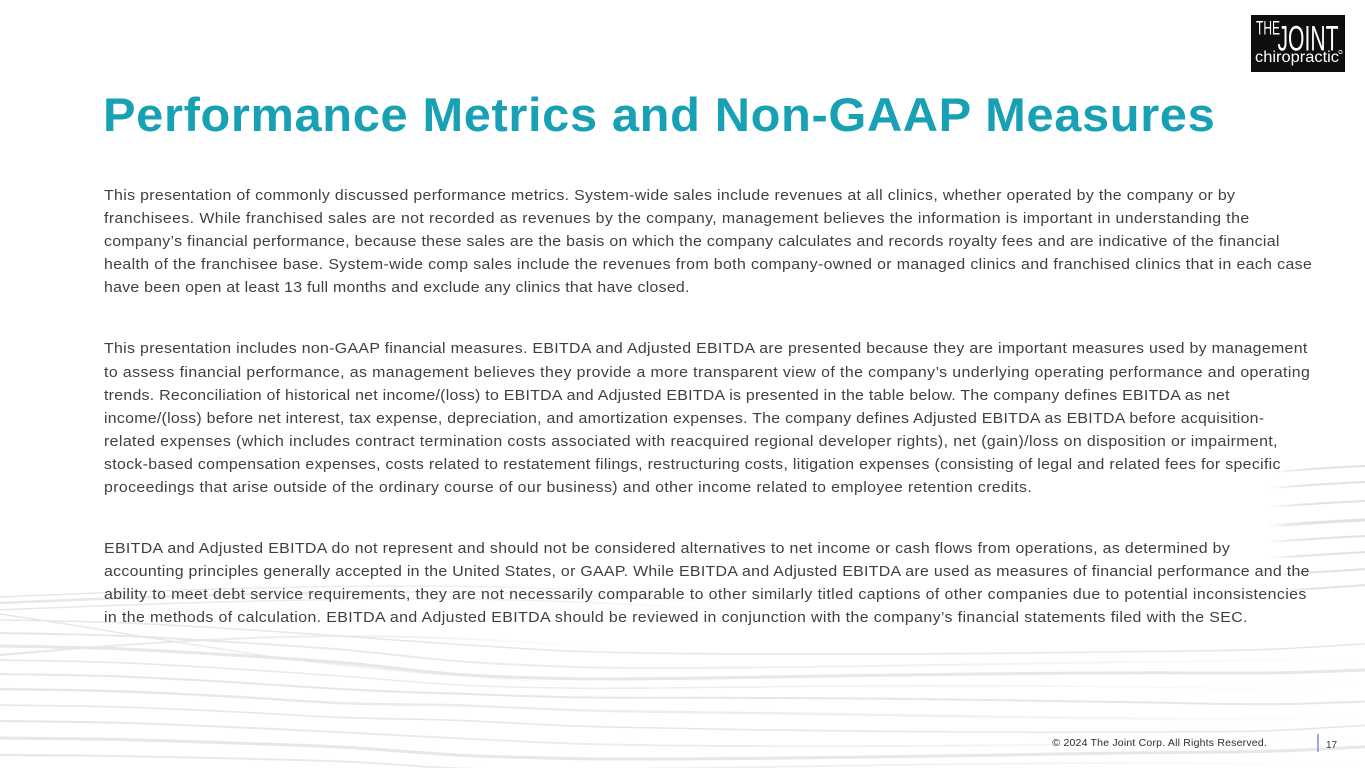 The height and width of the screenshot is (768, 1365). I want to click on svg-text: JOINT, so click(1308, 39).